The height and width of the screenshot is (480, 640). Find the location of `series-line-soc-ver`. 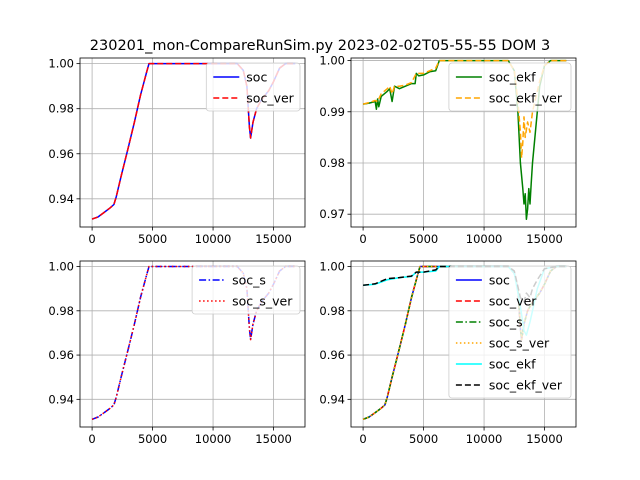

series-line-soc-ver is located at coordinates (193, 141).